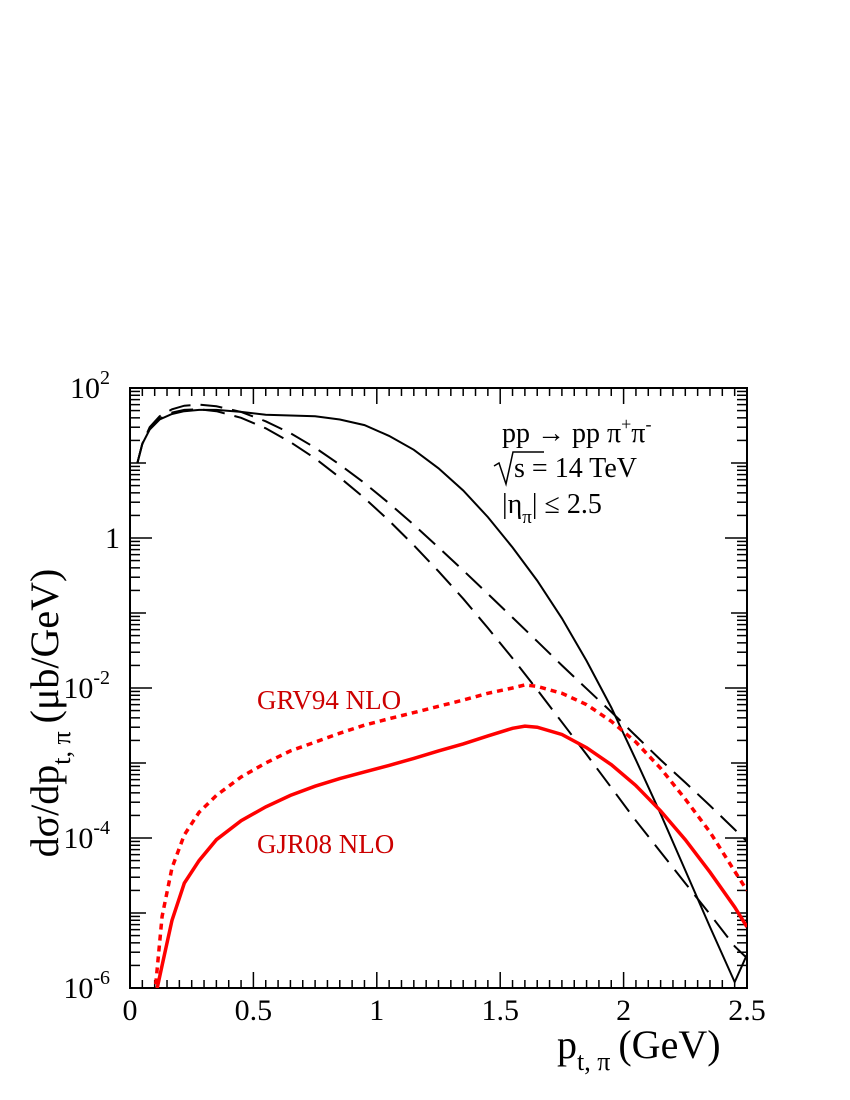  I want to click on y-tick-label: 10⁻², so click(86, 686).